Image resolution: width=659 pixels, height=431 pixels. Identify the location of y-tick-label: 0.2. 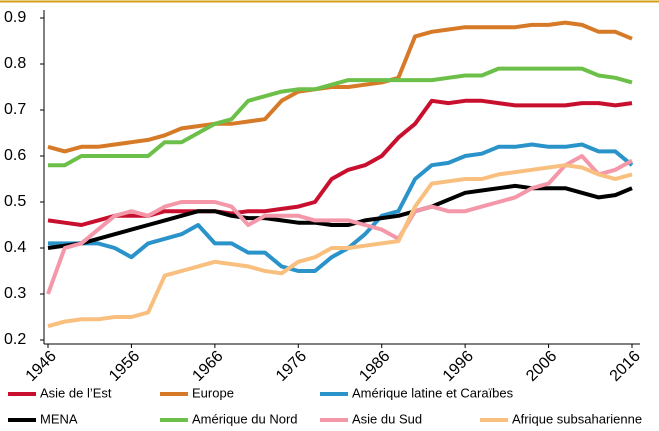
(15, 339).